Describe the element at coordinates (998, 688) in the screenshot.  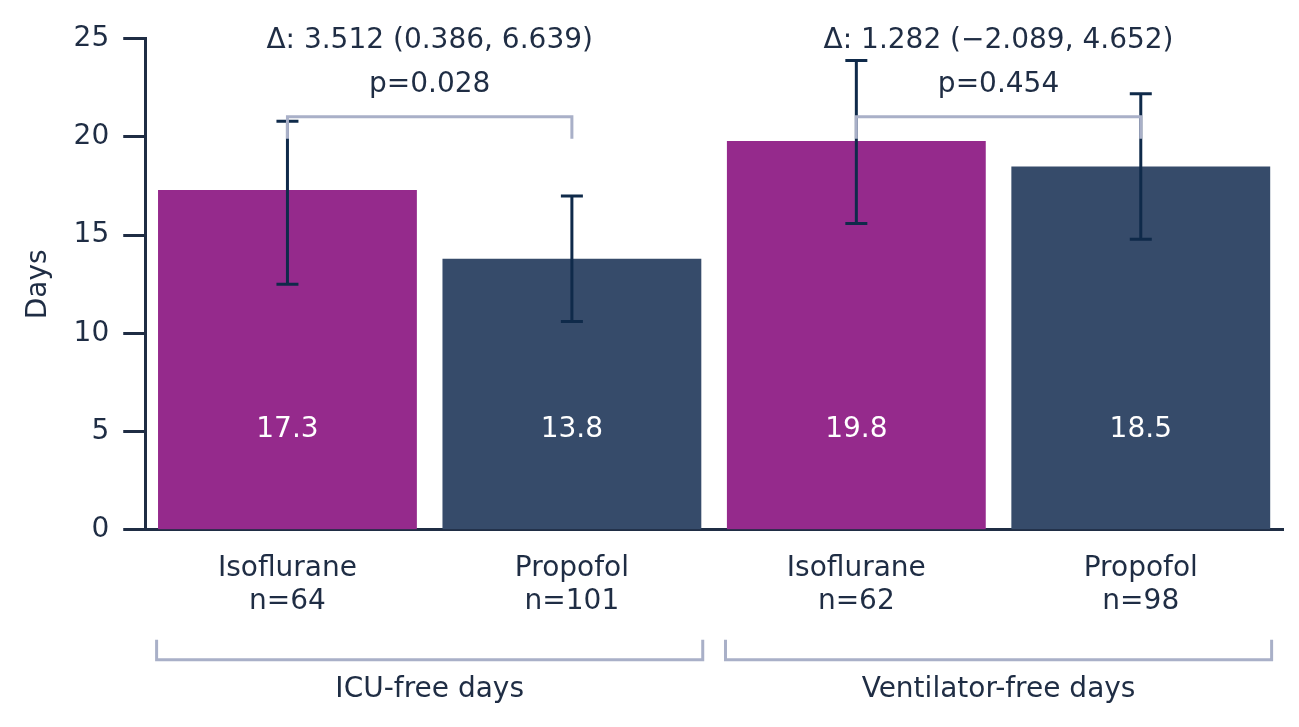
I see `text: Ventilator-free days` at that location.